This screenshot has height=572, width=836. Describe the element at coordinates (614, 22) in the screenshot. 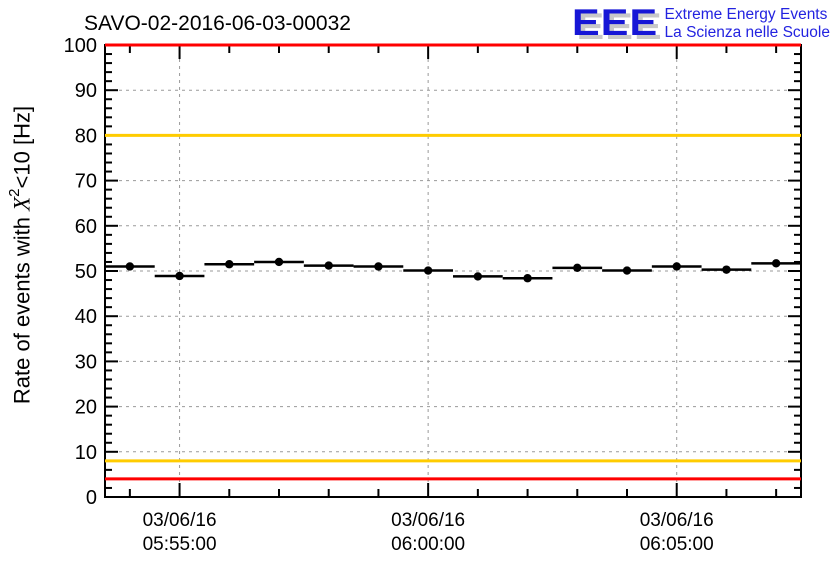

I see `eee-logo-acronym: EEE` at that location.